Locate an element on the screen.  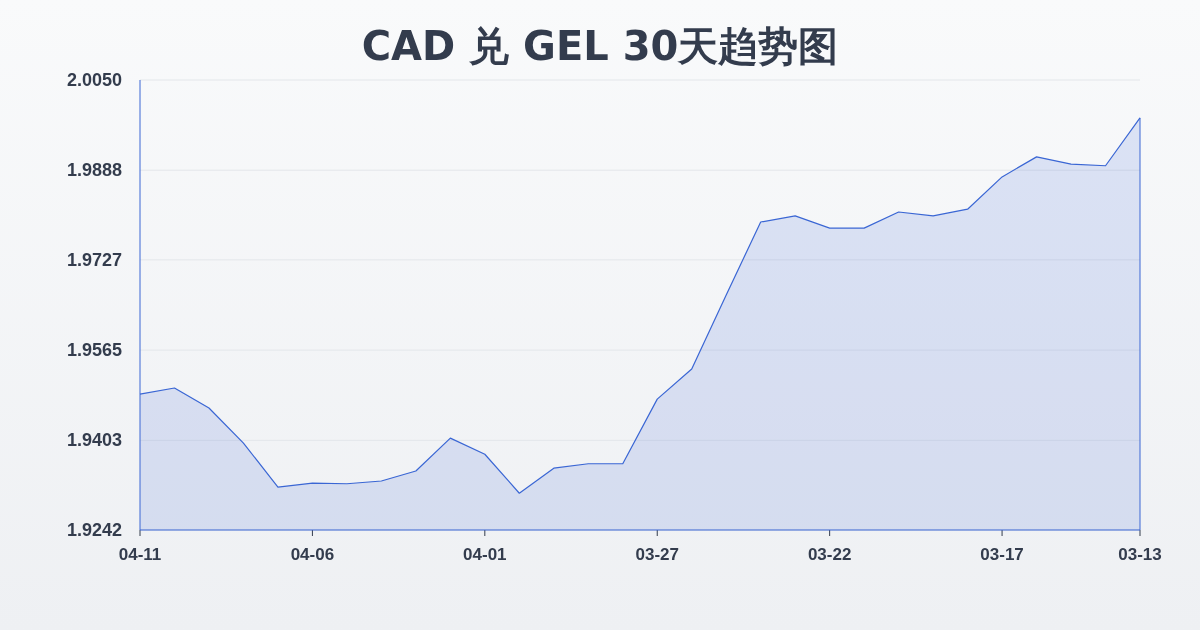
y-tick-label: 1.9727 is located at coordinates (94, 259).